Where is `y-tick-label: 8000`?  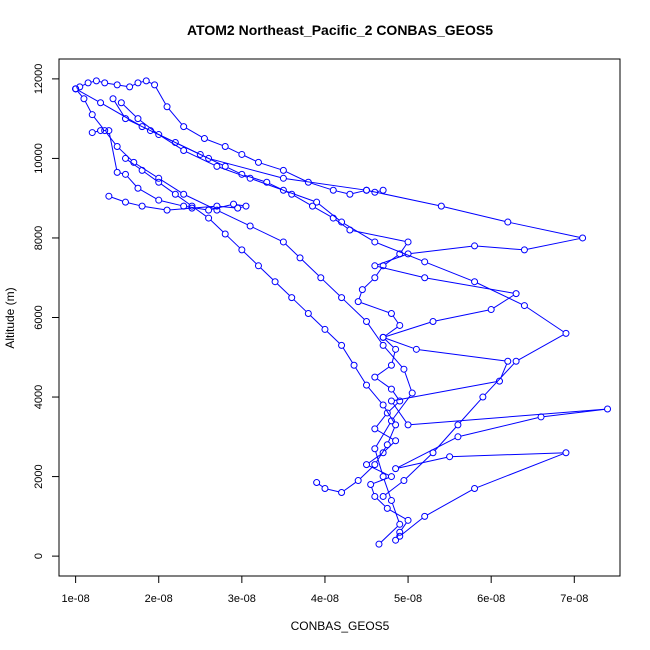
y-tick-label: 8000 is located at coordinates (39, 238).